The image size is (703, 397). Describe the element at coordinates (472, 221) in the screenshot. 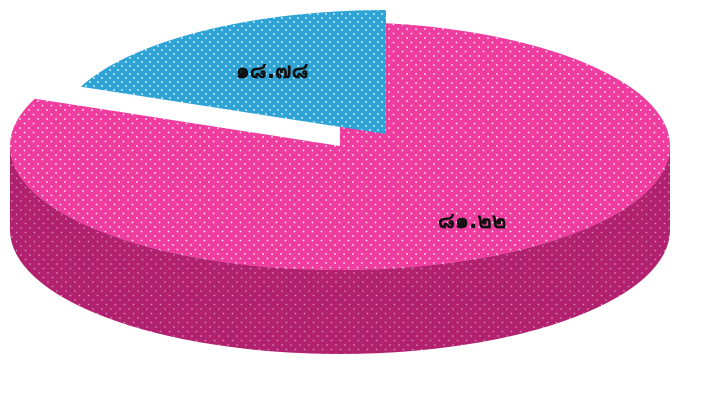

I see `slice-1-data-label: ๘๑.๒๒` at that location.